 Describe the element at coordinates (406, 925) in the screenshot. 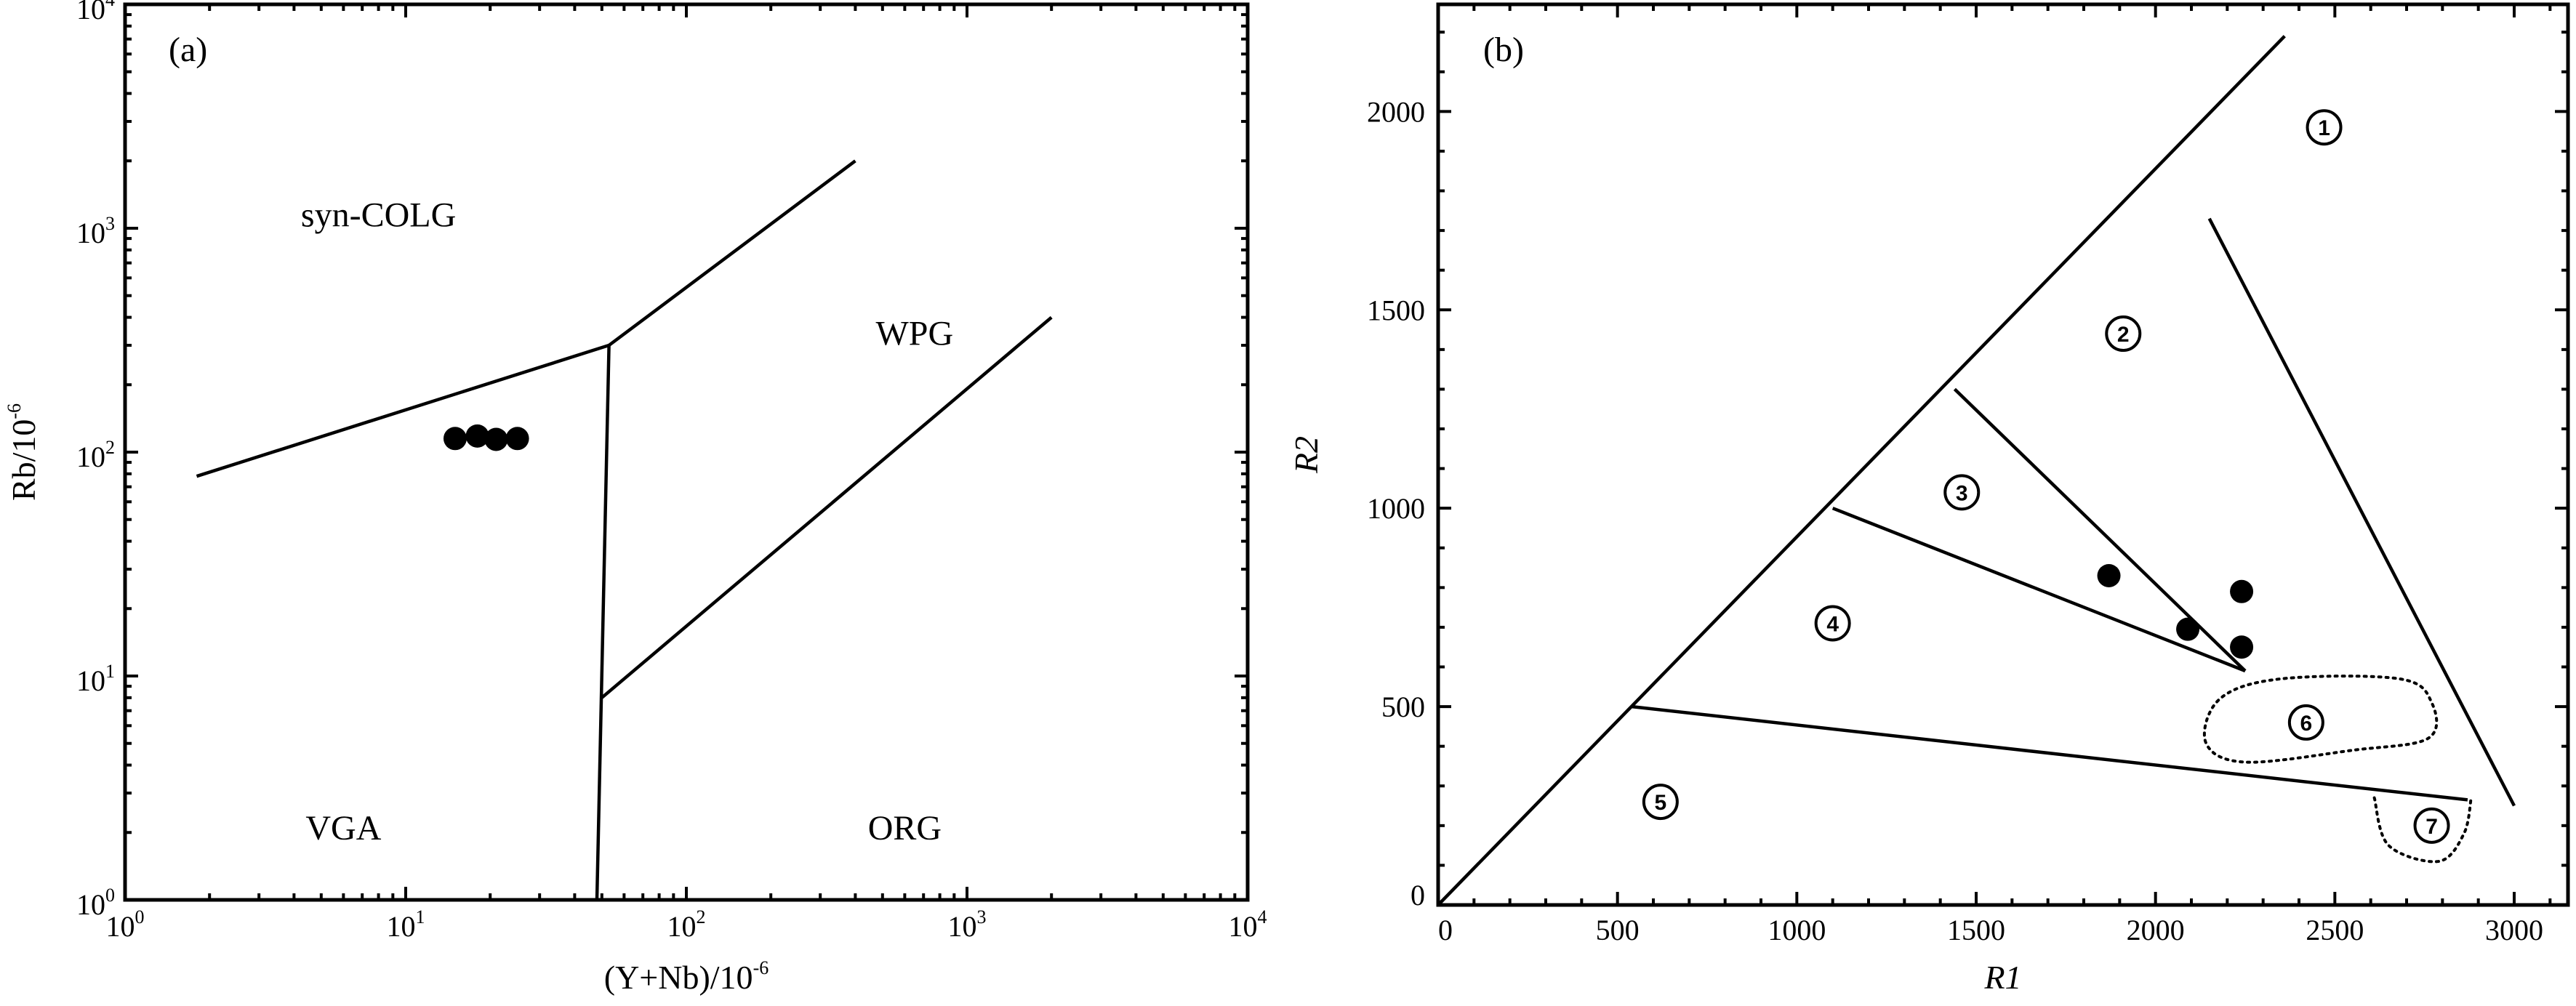

I see `x-tick-label: 10¹` at that location.